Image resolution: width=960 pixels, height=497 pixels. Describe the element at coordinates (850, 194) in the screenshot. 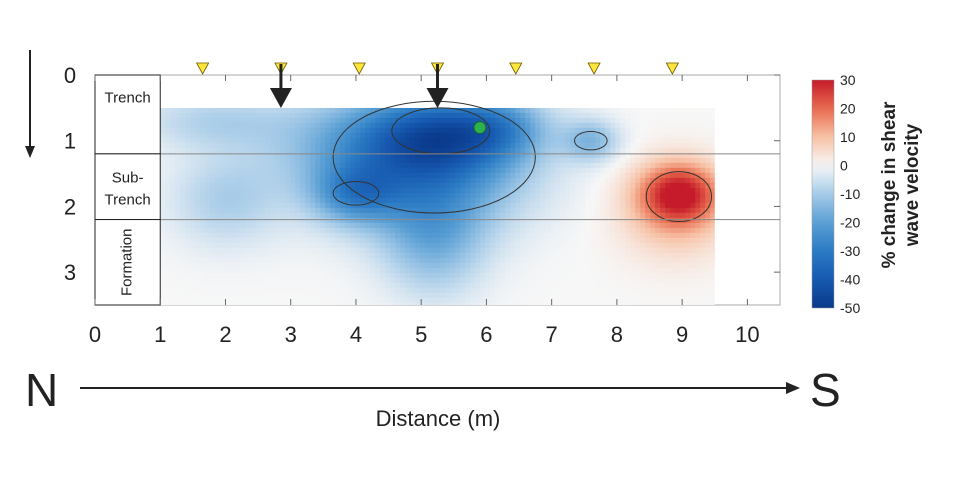

I see `colorbar-tick-label: -10` at that location.